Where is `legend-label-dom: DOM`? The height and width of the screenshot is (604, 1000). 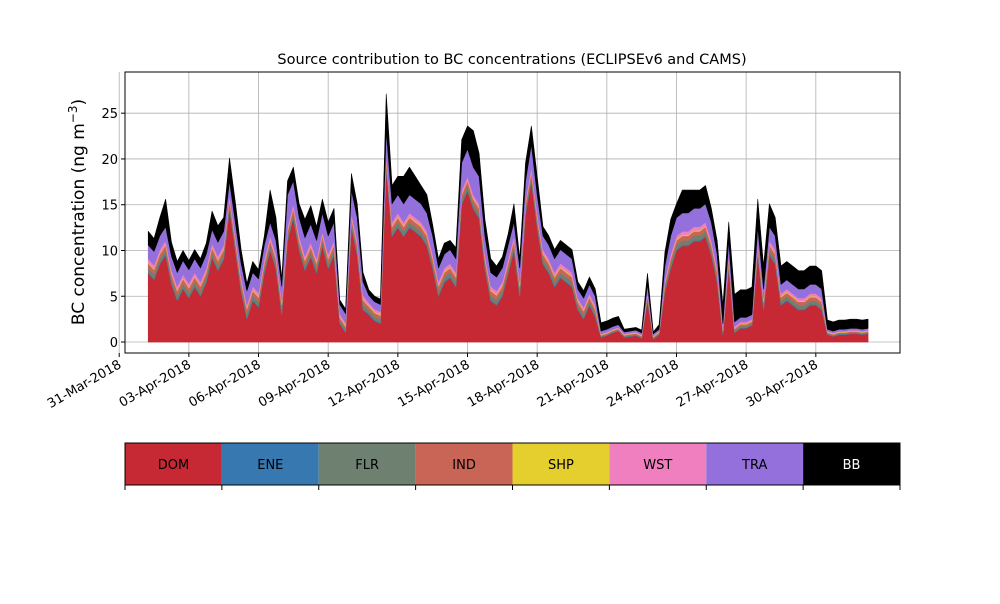
legend-label-dom: DOM is located at coordinates (173, 465).